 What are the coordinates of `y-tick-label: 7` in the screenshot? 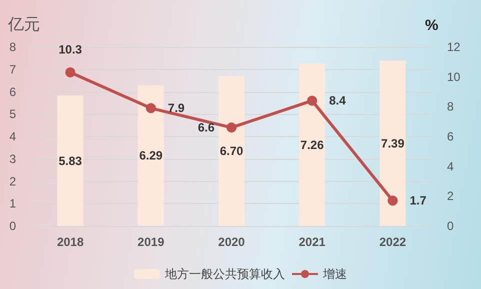 It's located at (12, 69).